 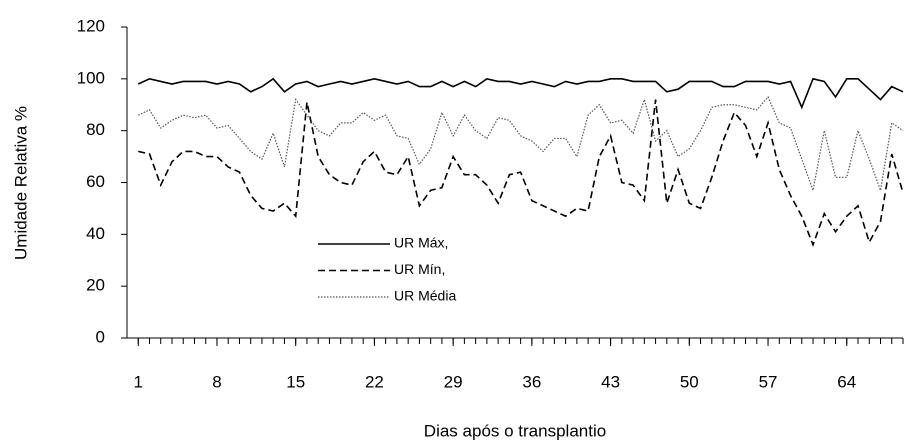 I want to click on legend-label: UR Mín,, so click(x=419, y=269).